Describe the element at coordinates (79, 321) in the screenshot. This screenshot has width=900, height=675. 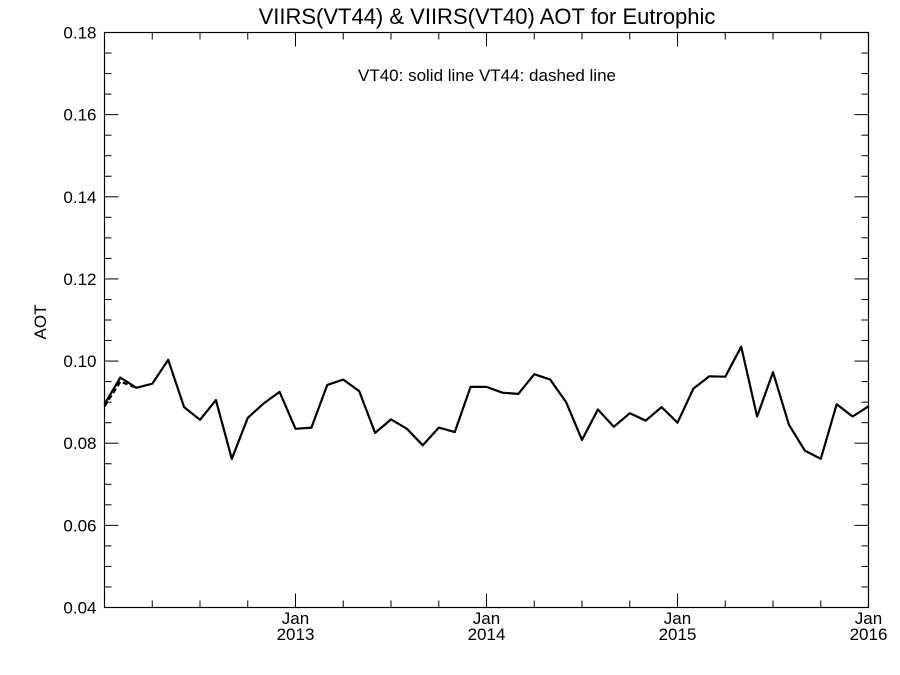
I see `y-tick-labels: 0.04 0.06 0.08 0.10 0.12 0.14 0.16 0.18` at that location.